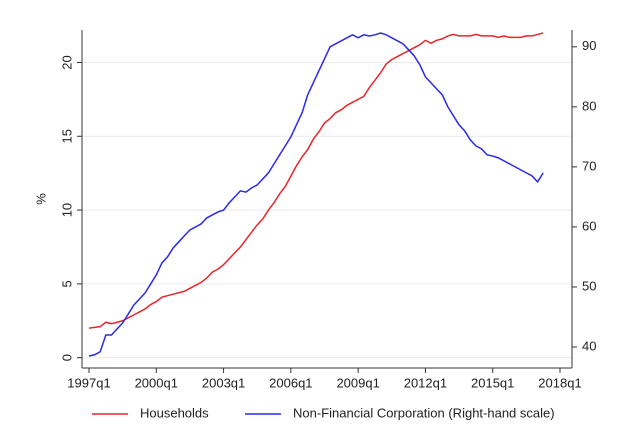  I want to click on y2-tick-label: 40, so click(589, 345).